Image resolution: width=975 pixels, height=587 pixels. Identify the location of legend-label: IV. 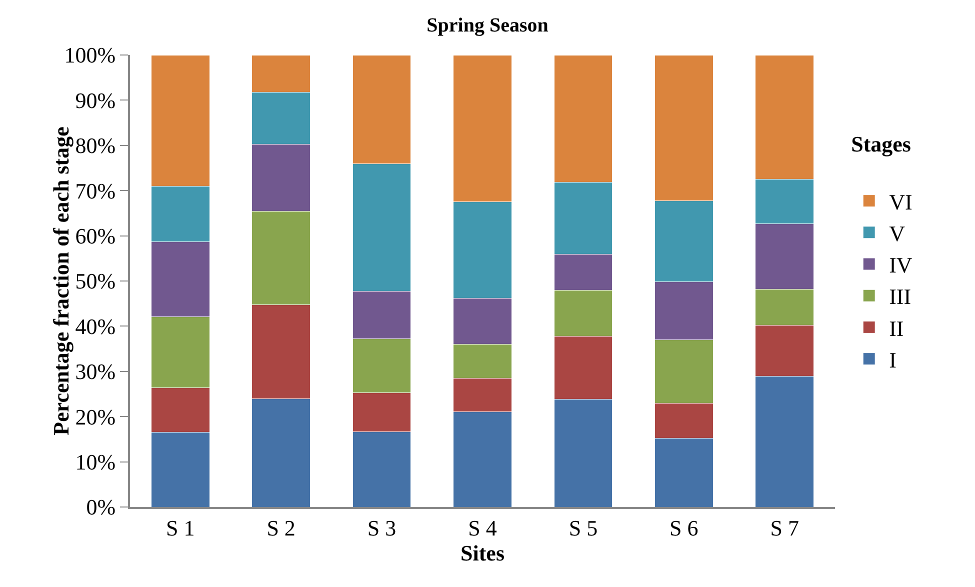
(900, 265).